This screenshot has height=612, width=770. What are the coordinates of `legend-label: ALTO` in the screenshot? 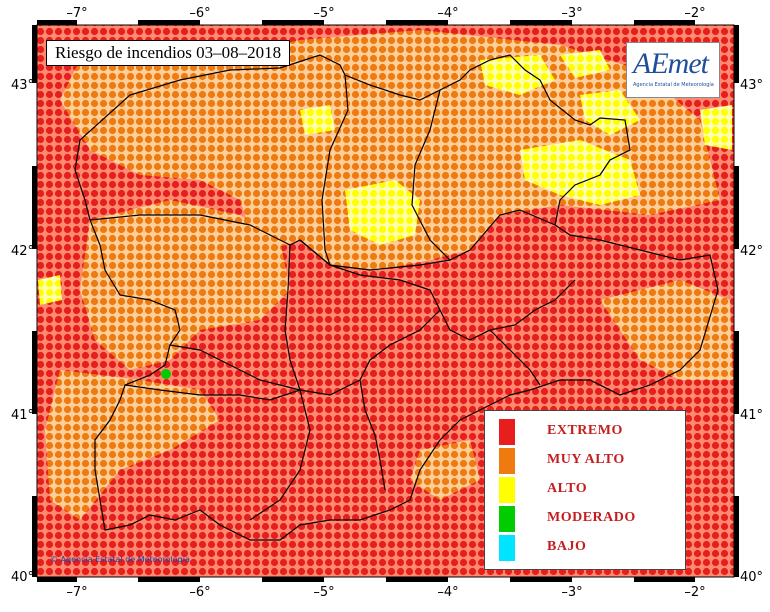 It's located at (567, 488).